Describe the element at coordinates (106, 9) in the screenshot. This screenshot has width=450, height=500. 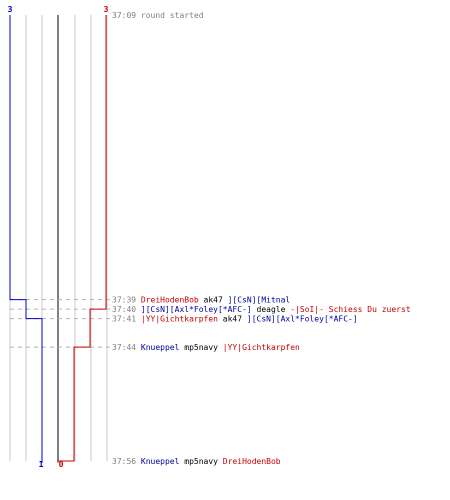
I see `red-start-score: 3` at that location.